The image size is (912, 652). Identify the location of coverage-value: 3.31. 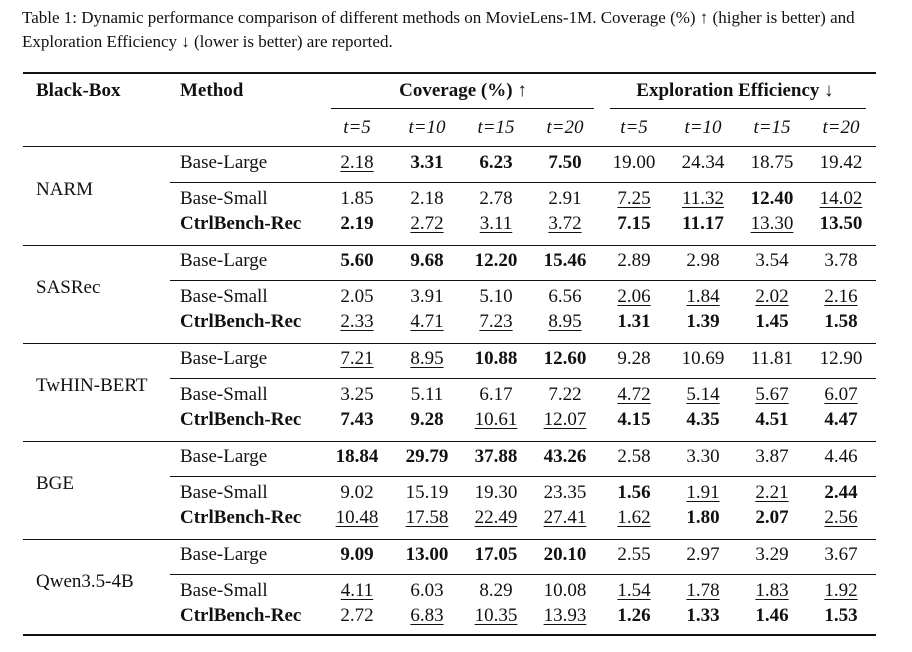
(427, 162).